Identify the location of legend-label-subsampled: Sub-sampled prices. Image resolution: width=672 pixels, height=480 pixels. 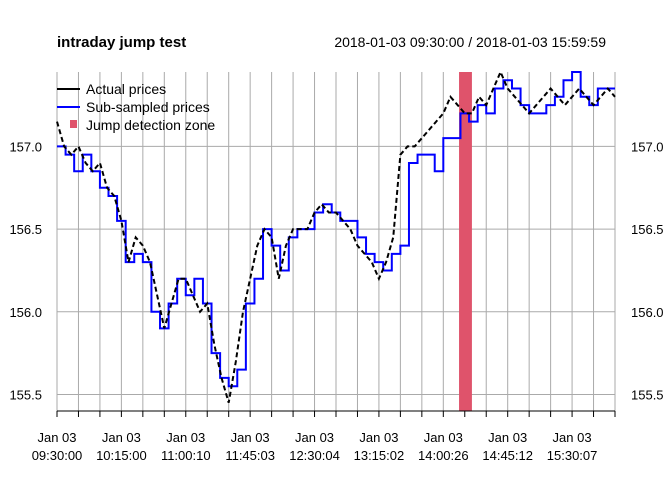
(148, 107).